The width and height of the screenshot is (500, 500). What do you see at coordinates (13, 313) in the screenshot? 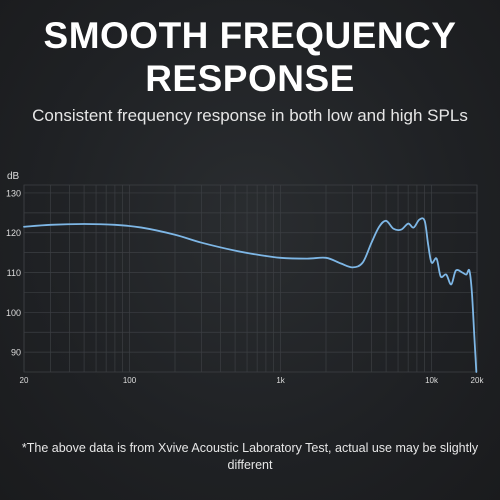
I see `y-tick-label: 100` at bounding box center [13, 313].